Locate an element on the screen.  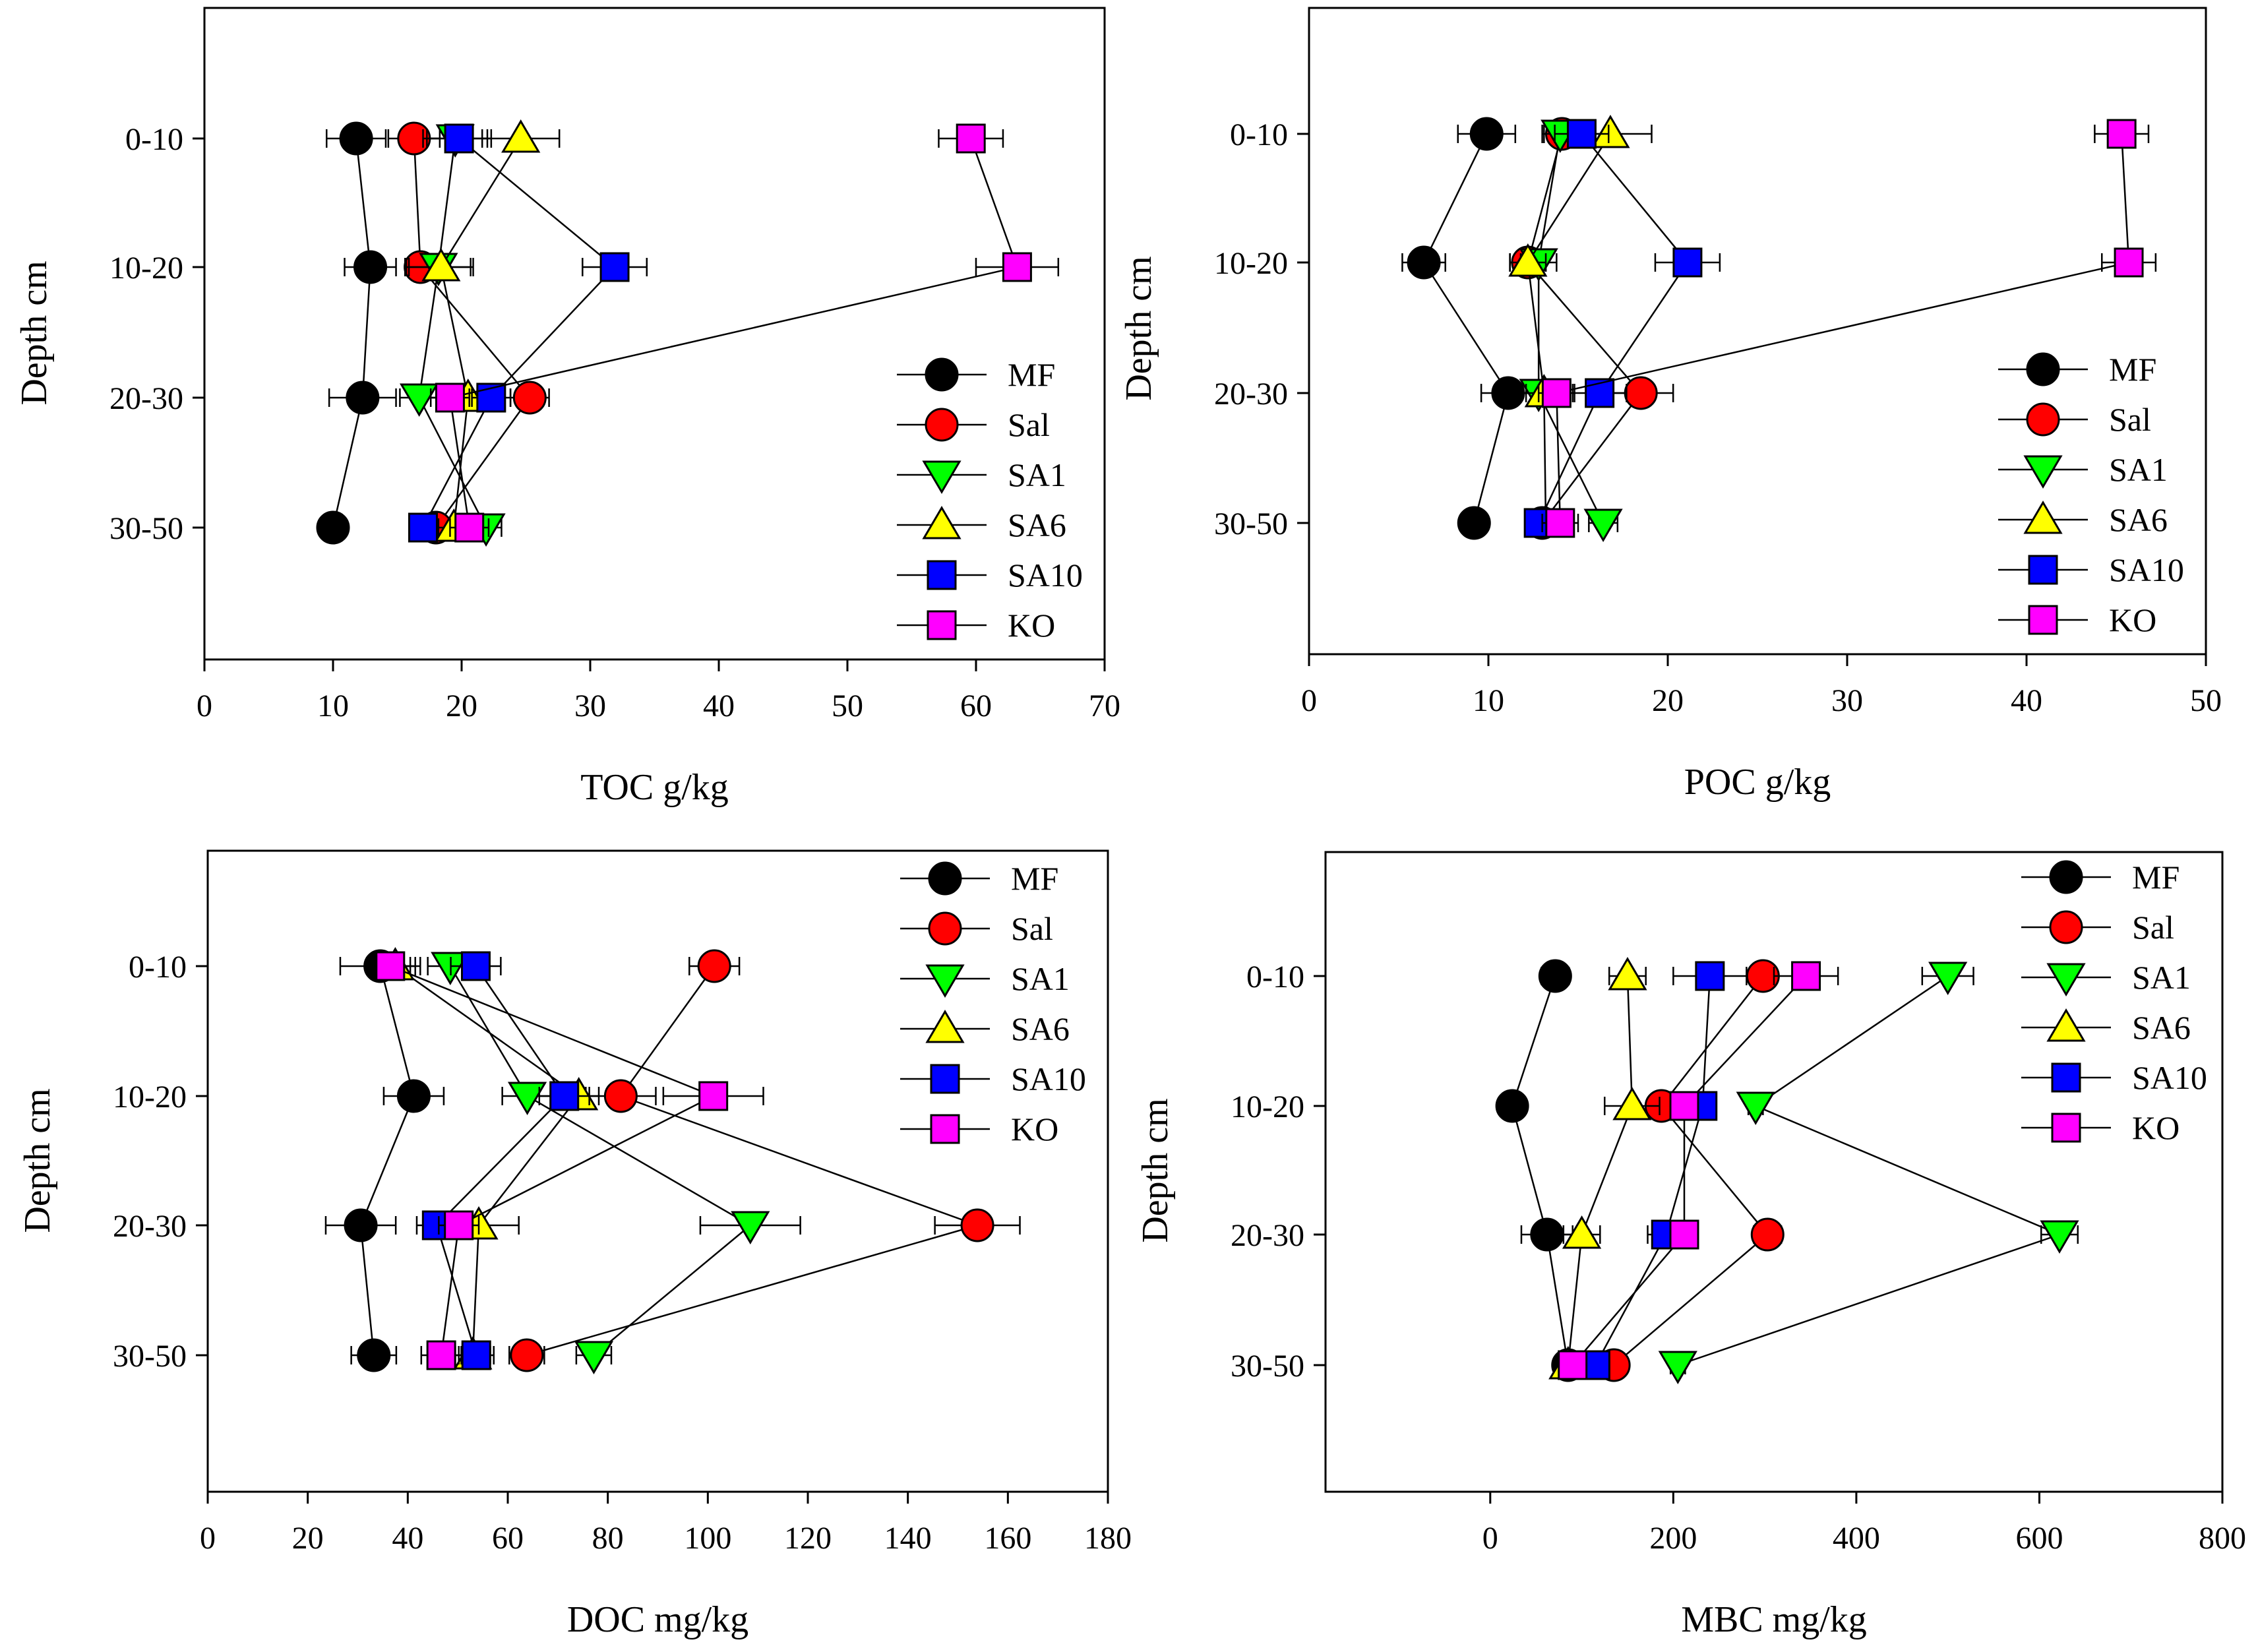
poc-x-tick-label: 20 is located at coordinates (1668, 700).